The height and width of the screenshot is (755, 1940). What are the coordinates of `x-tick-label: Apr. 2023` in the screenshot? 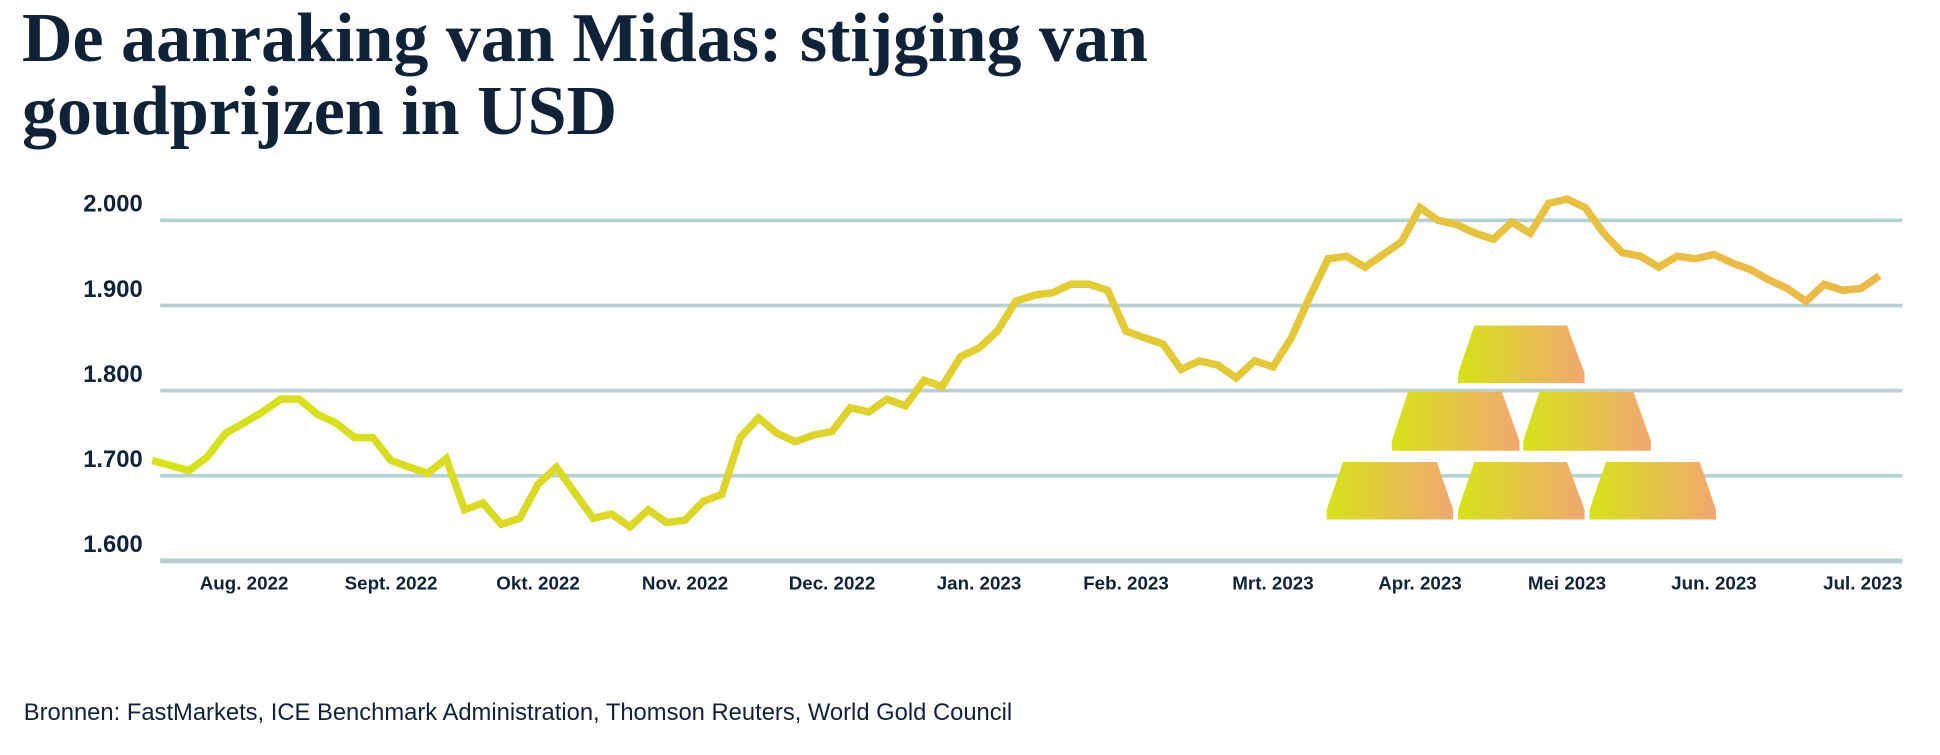 It's located at (1419, 583).